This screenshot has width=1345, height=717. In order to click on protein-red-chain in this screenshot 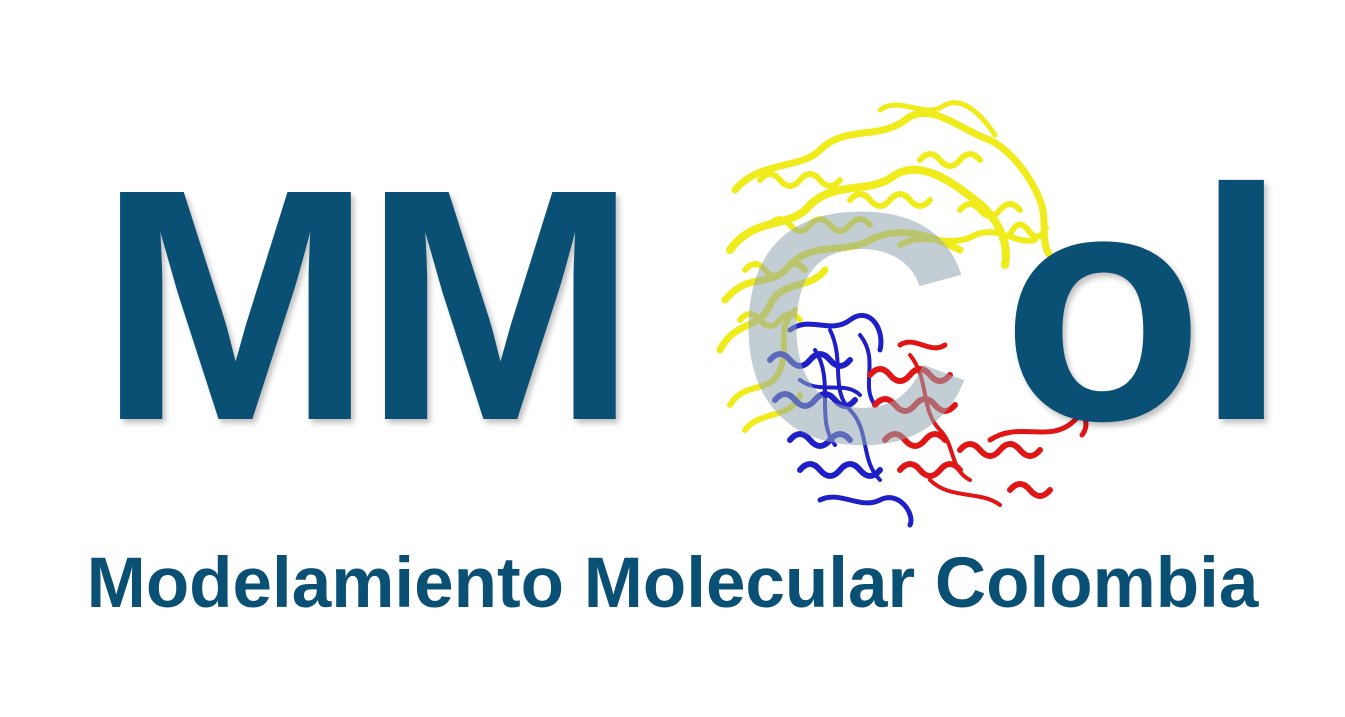, I will do `click(978, 423)`.